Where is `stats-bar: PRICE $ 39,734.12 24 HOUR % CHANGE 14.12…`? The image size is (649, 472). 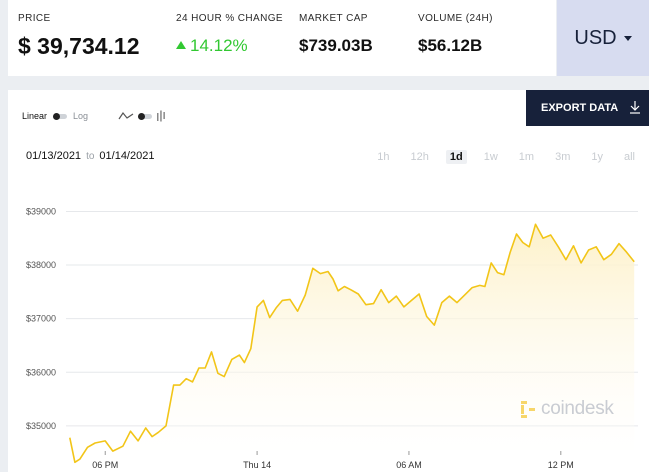
stats-bar: PRICE $ 39,734.12 24 HOUR % CHANGE 14.12… is located at coordinates (282, 38).